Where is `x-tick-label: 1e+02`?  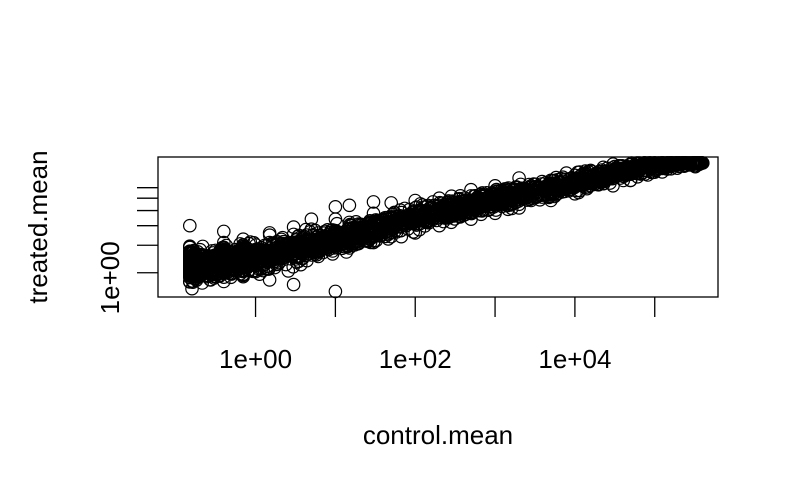 x-tick-label: 1e+02 is located at coordinates (415, 359).